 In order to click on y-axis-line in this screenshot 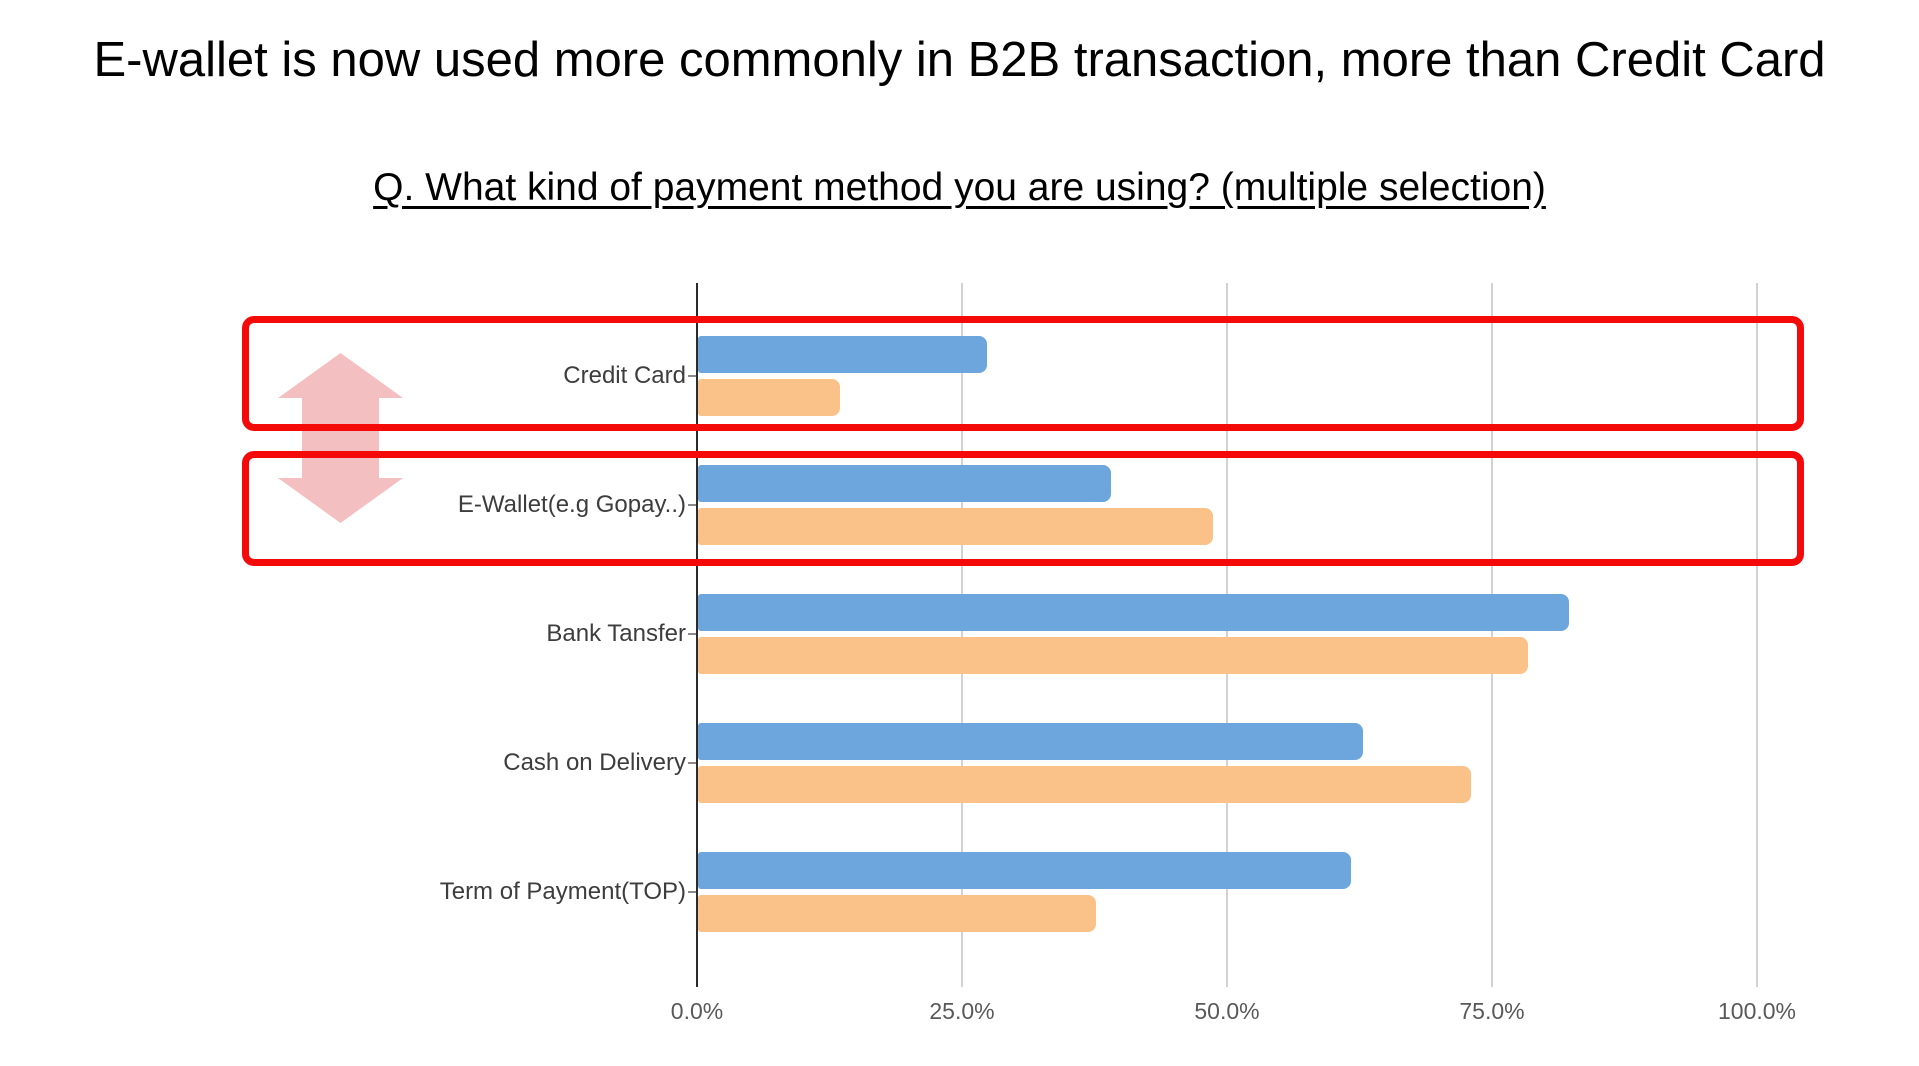, I will do `click(697, 635)`.